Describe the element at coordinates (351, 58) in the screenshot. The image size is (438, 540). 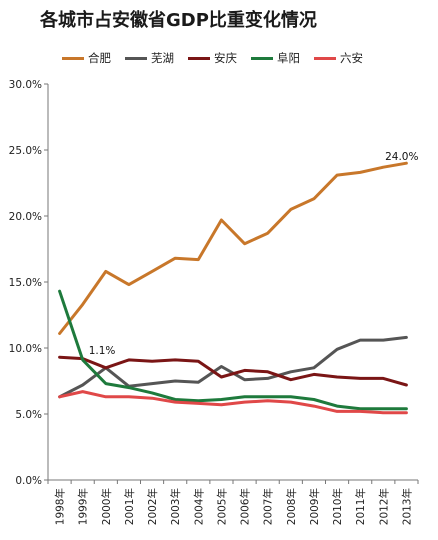
I see `legend-label-4: 六安` at that location.